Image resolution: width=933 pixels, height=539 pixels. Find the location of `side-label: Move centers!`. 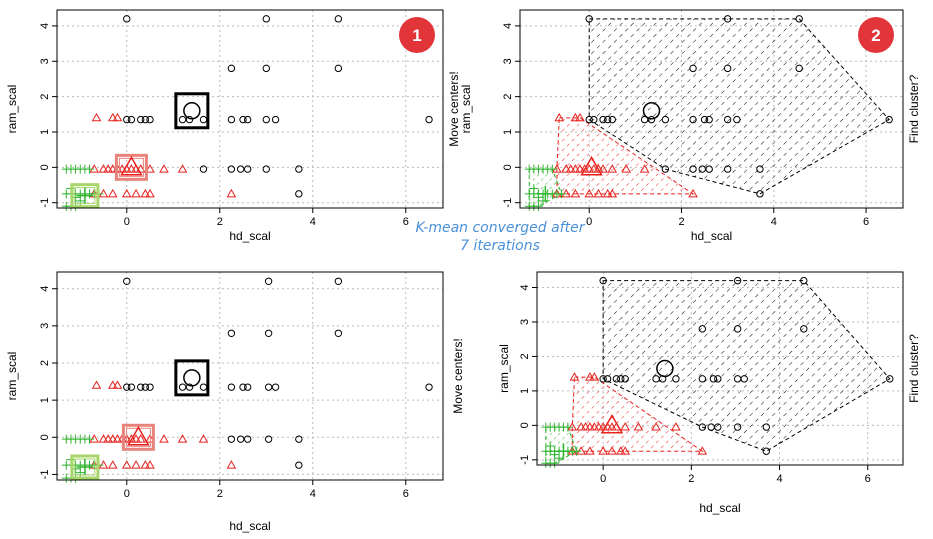

side-label: Move centers! is located at coordinates (454, 108).